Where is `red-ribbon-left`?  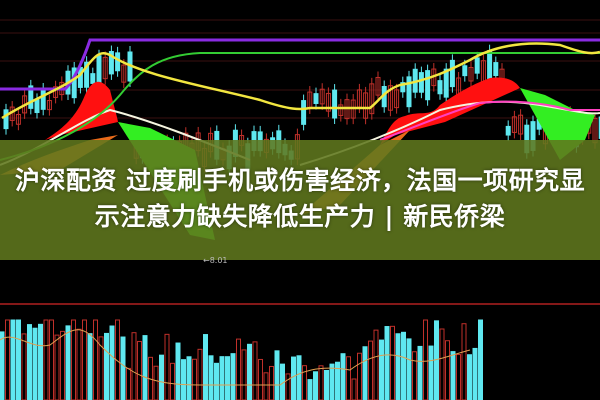 red-ribbon-left is located at coordinates (81, 110).